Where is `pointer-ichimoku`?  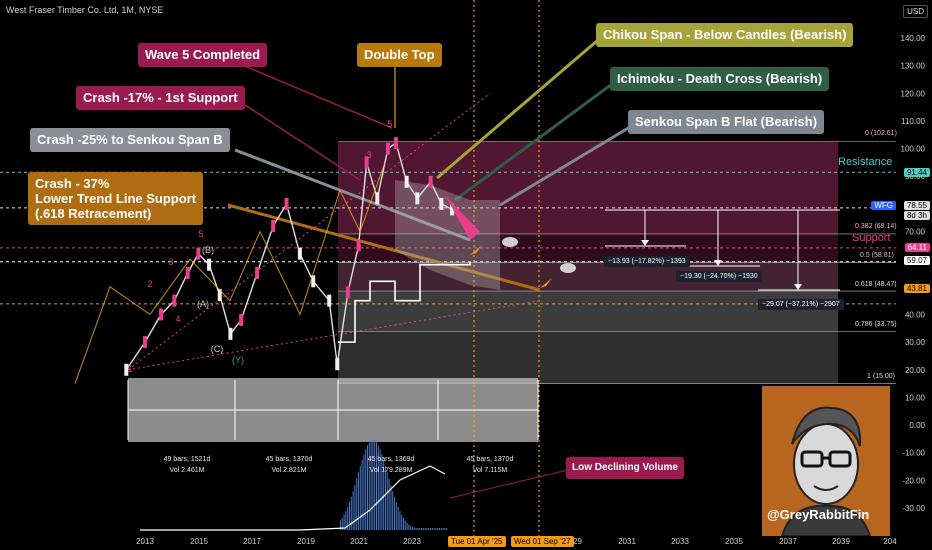
pointer-ichimoku is located at coordinates (533, 142).